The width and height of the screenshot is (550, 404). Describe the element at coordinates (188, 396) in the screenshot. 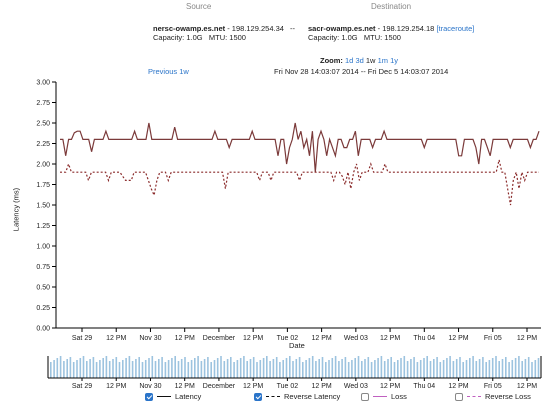

I see `legend-latency-label: Latency` at that location.